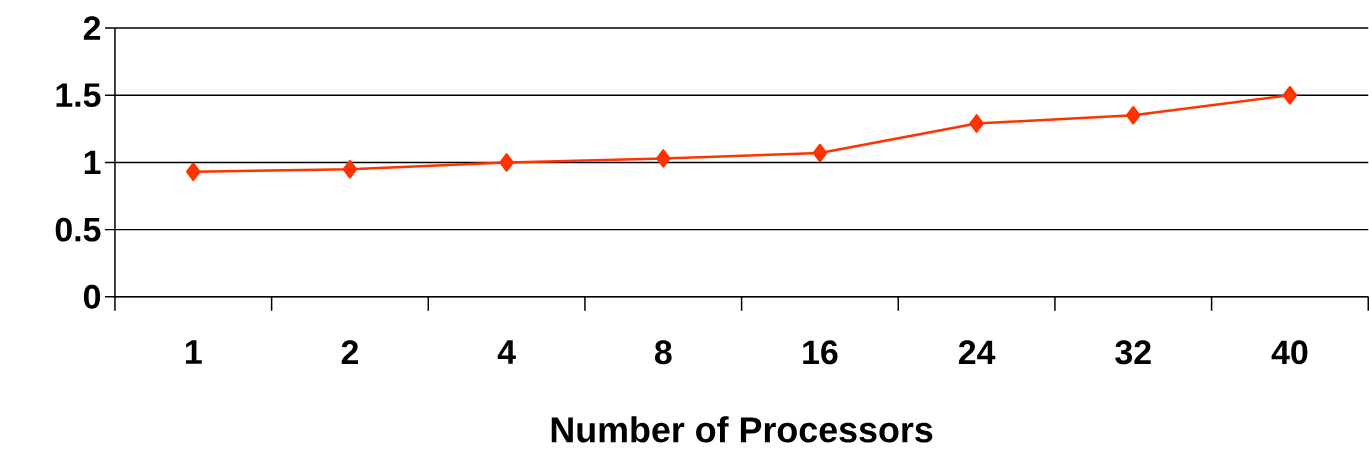  I want to click on x-tick-label: 24, so click(977, 352).